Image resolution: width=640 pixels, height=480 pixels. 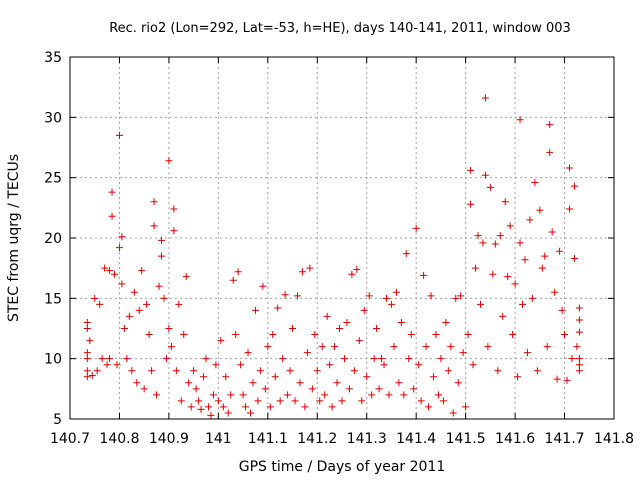 I want to click on x-tick-label: 140.7, so click(x=70, y=439).